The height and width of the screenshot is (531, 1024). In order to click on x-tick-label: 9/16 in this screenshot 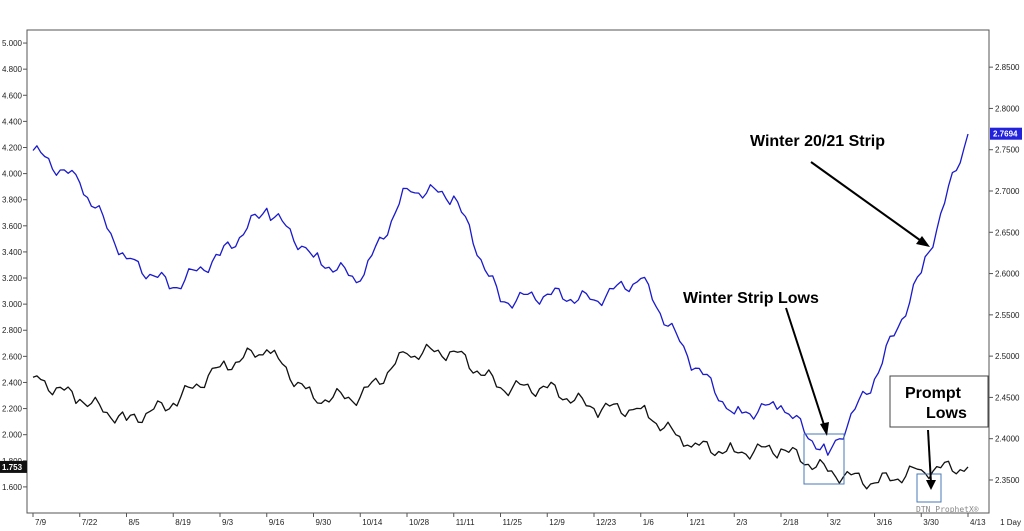, I will do `click(277, 522)`.